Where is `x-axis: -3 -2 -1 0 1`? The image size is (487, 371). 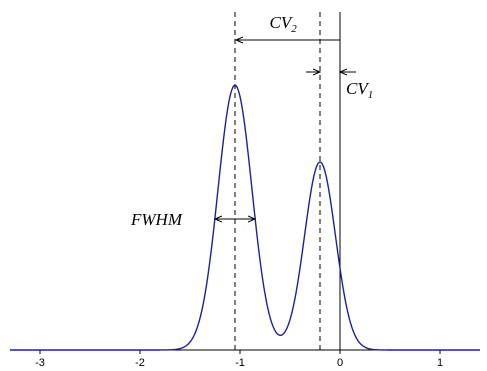 x-axis: -3 -2 -1 0 1 is located at coordinates (245, 359).